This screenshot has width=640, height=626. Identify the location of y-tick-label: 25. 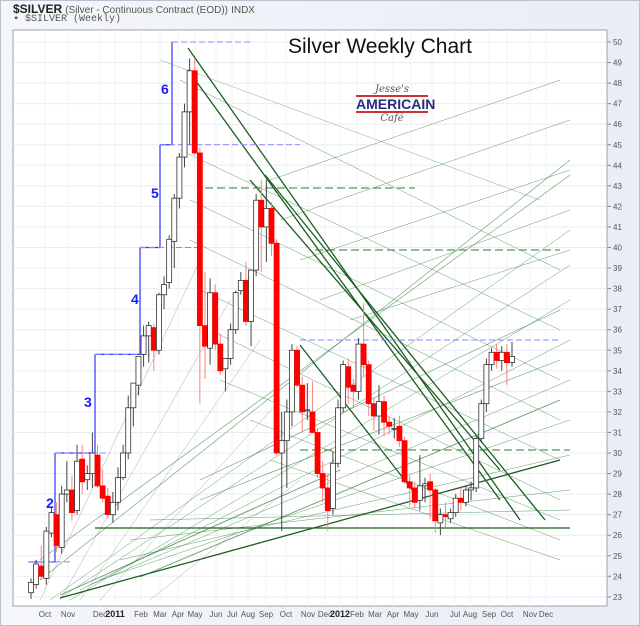
(617, 556).